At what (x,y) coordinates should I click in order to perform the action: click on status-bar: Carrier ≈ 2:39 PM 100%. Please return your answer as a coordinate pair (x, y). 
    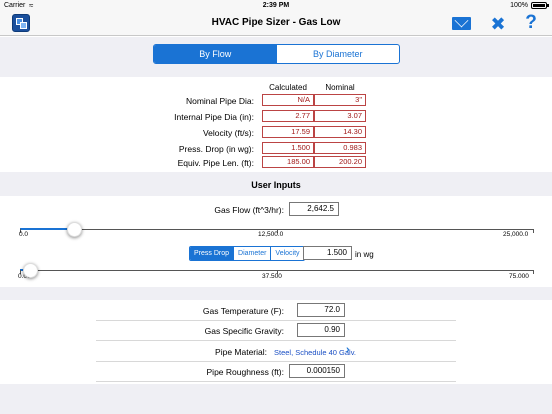
    Looking at the image, I should click on (276, 6).